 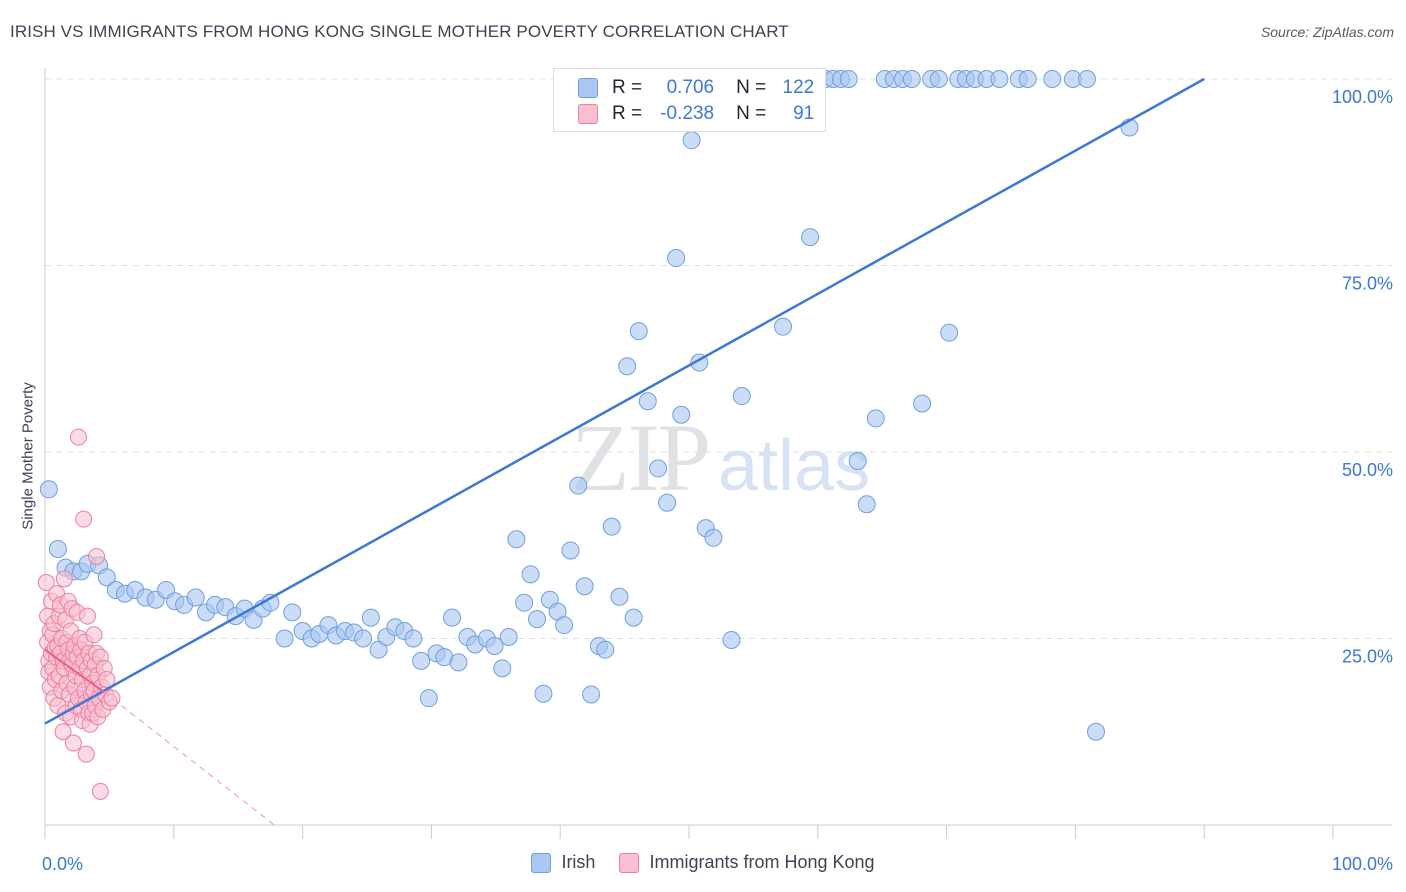 I want to click on y-tick-label: 75.0%, so click(x=1367, y=284).